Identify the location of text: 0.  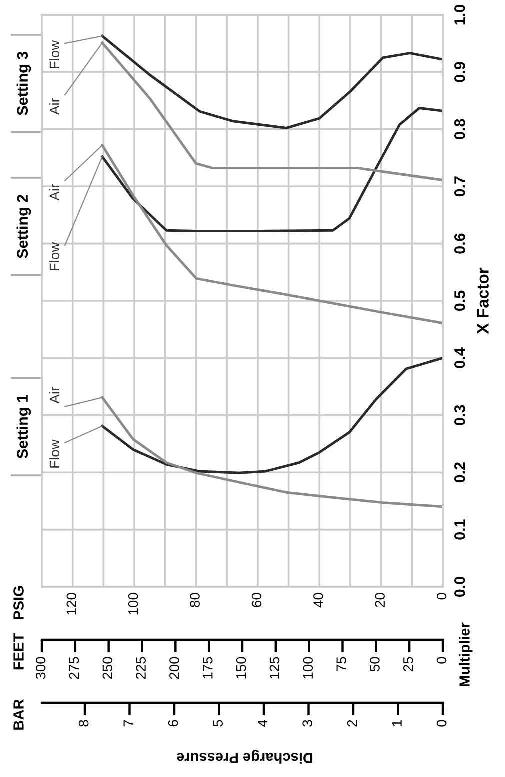
(441, 723).